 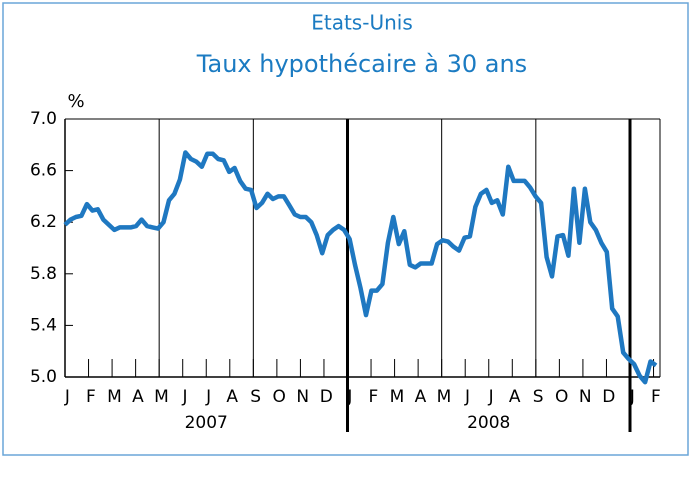 I want to click on chart-title: Etats-Unis, so click(x=362, y=23).